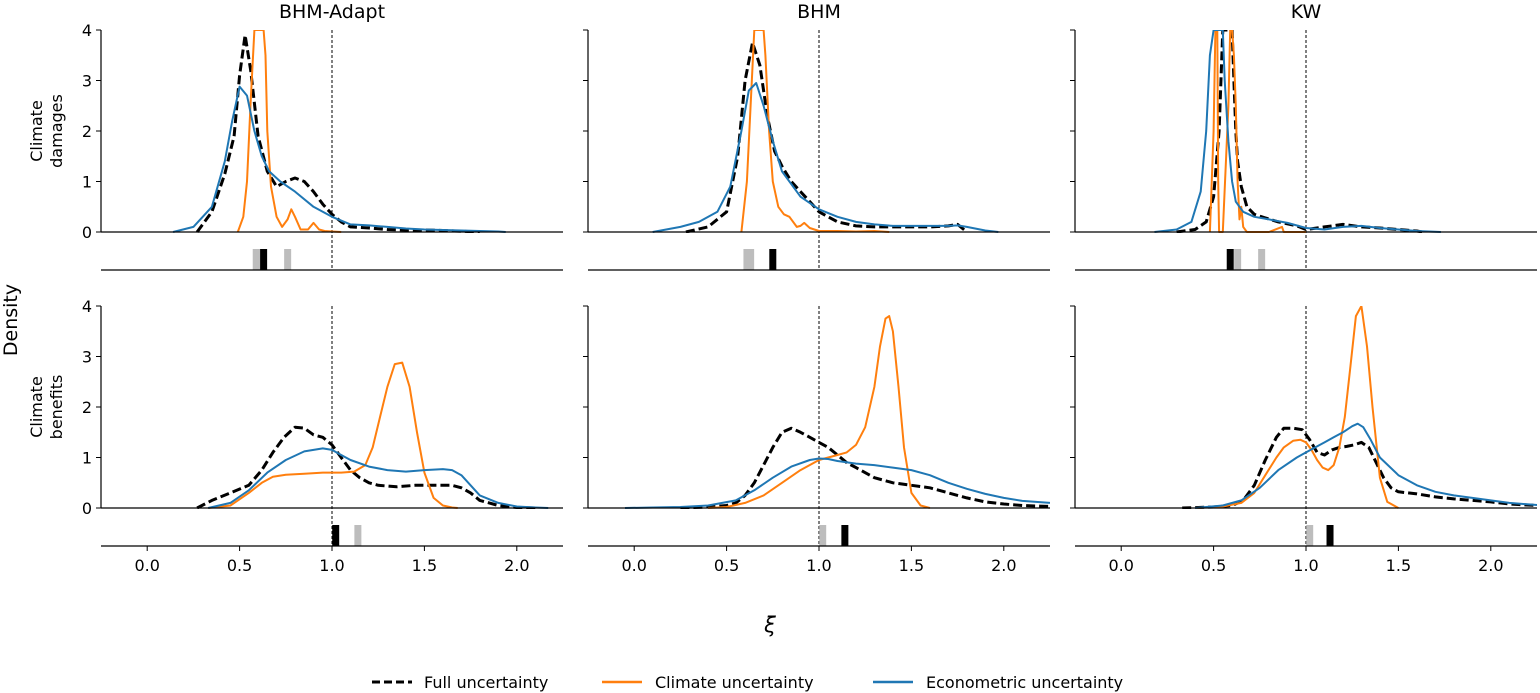 The image size is (1540, 693). Describe the element at coordinates (332, 12) in the screenshot. I see `column-title-bhm-adapt: BHM-Adapt` at that location.